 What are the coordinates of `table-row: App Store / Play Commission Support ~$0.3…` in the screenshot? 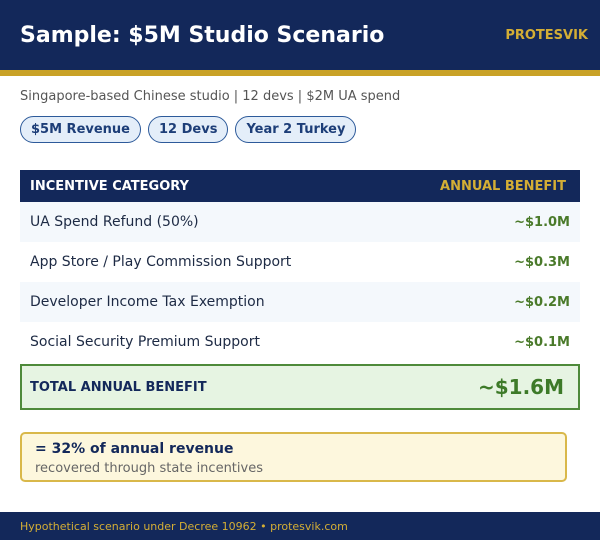 It's located at (300, 262).